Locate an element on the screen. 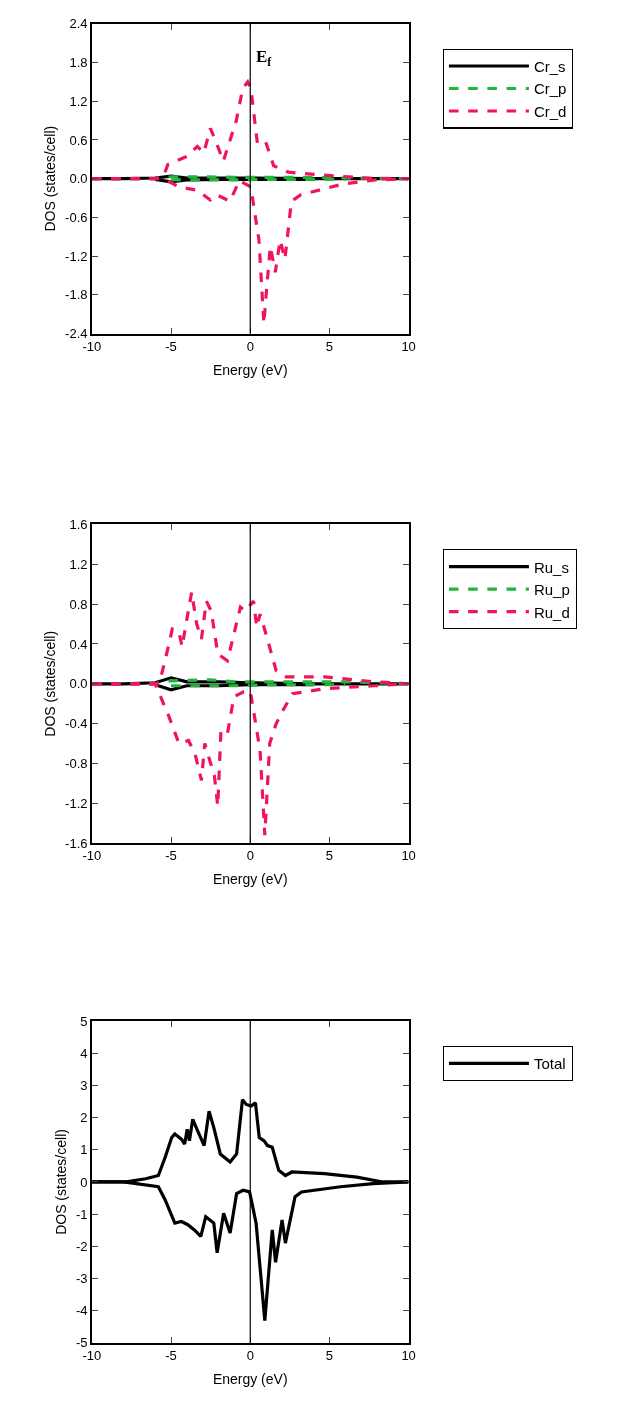  y-tick-label: -3 is located at coordinates (81, 1278).